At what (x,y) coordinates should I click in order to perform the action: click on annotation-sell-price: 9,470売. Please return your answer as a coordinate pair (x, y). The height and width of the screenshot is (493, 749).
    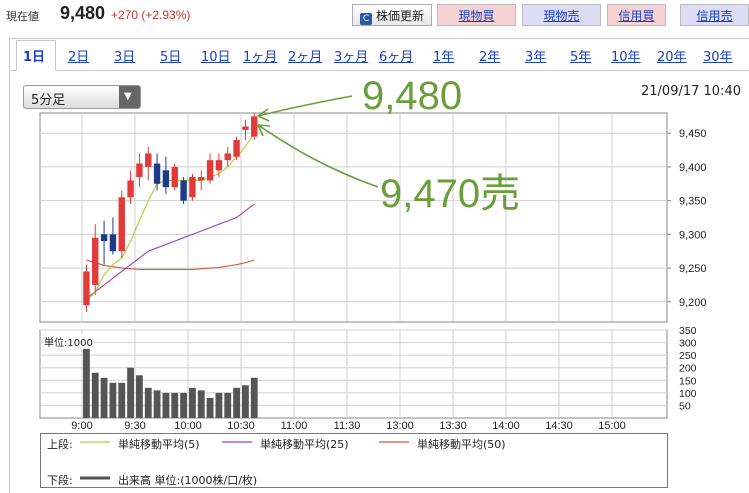
    Looking at the image, I should click on (450, 194).